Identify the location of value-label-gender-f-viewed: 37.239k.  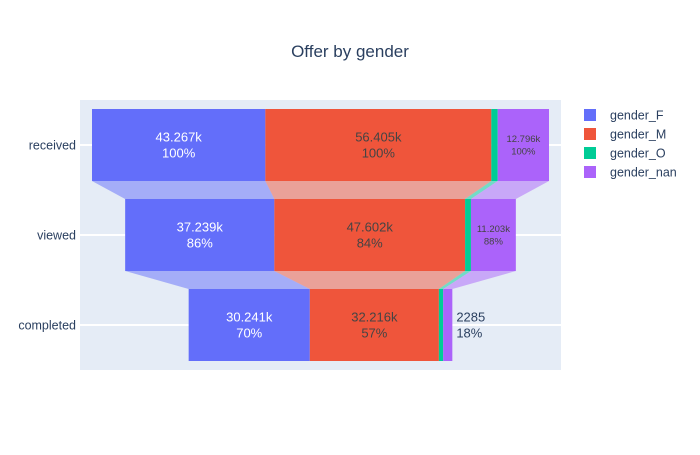
(200, 227).